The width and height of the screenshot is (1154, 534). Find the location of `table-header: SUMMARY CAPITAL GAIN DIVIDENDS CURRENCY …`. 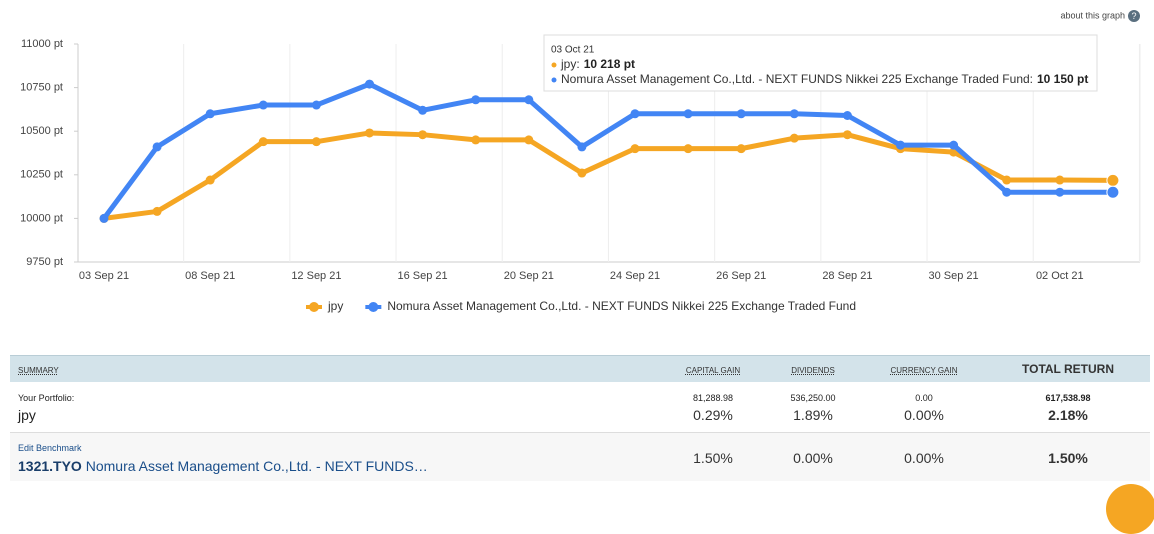

table-header: SUMMARY CAPITAL GAIN DIVIDENDS CURRENCY … is located at coordinates (580, 368).